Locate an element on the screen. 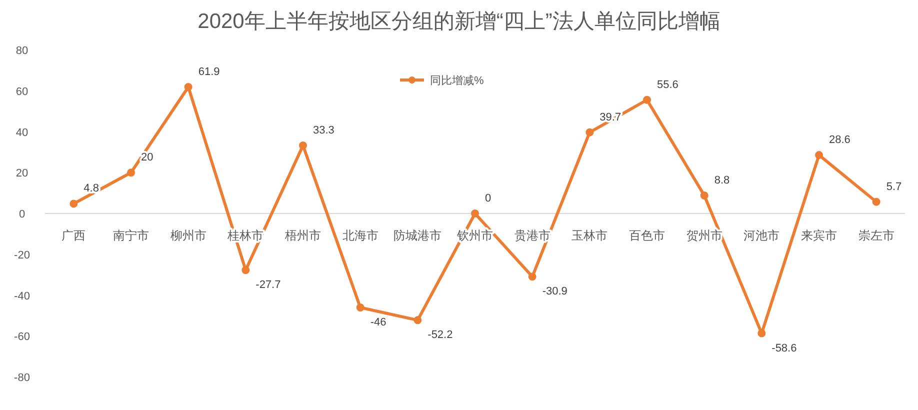 This screenshot has width=918, height=410. chart-title: 2020年上半年按地区分组的新增“四上”法人单位同比增幅 is located at coordinates (459, 21).